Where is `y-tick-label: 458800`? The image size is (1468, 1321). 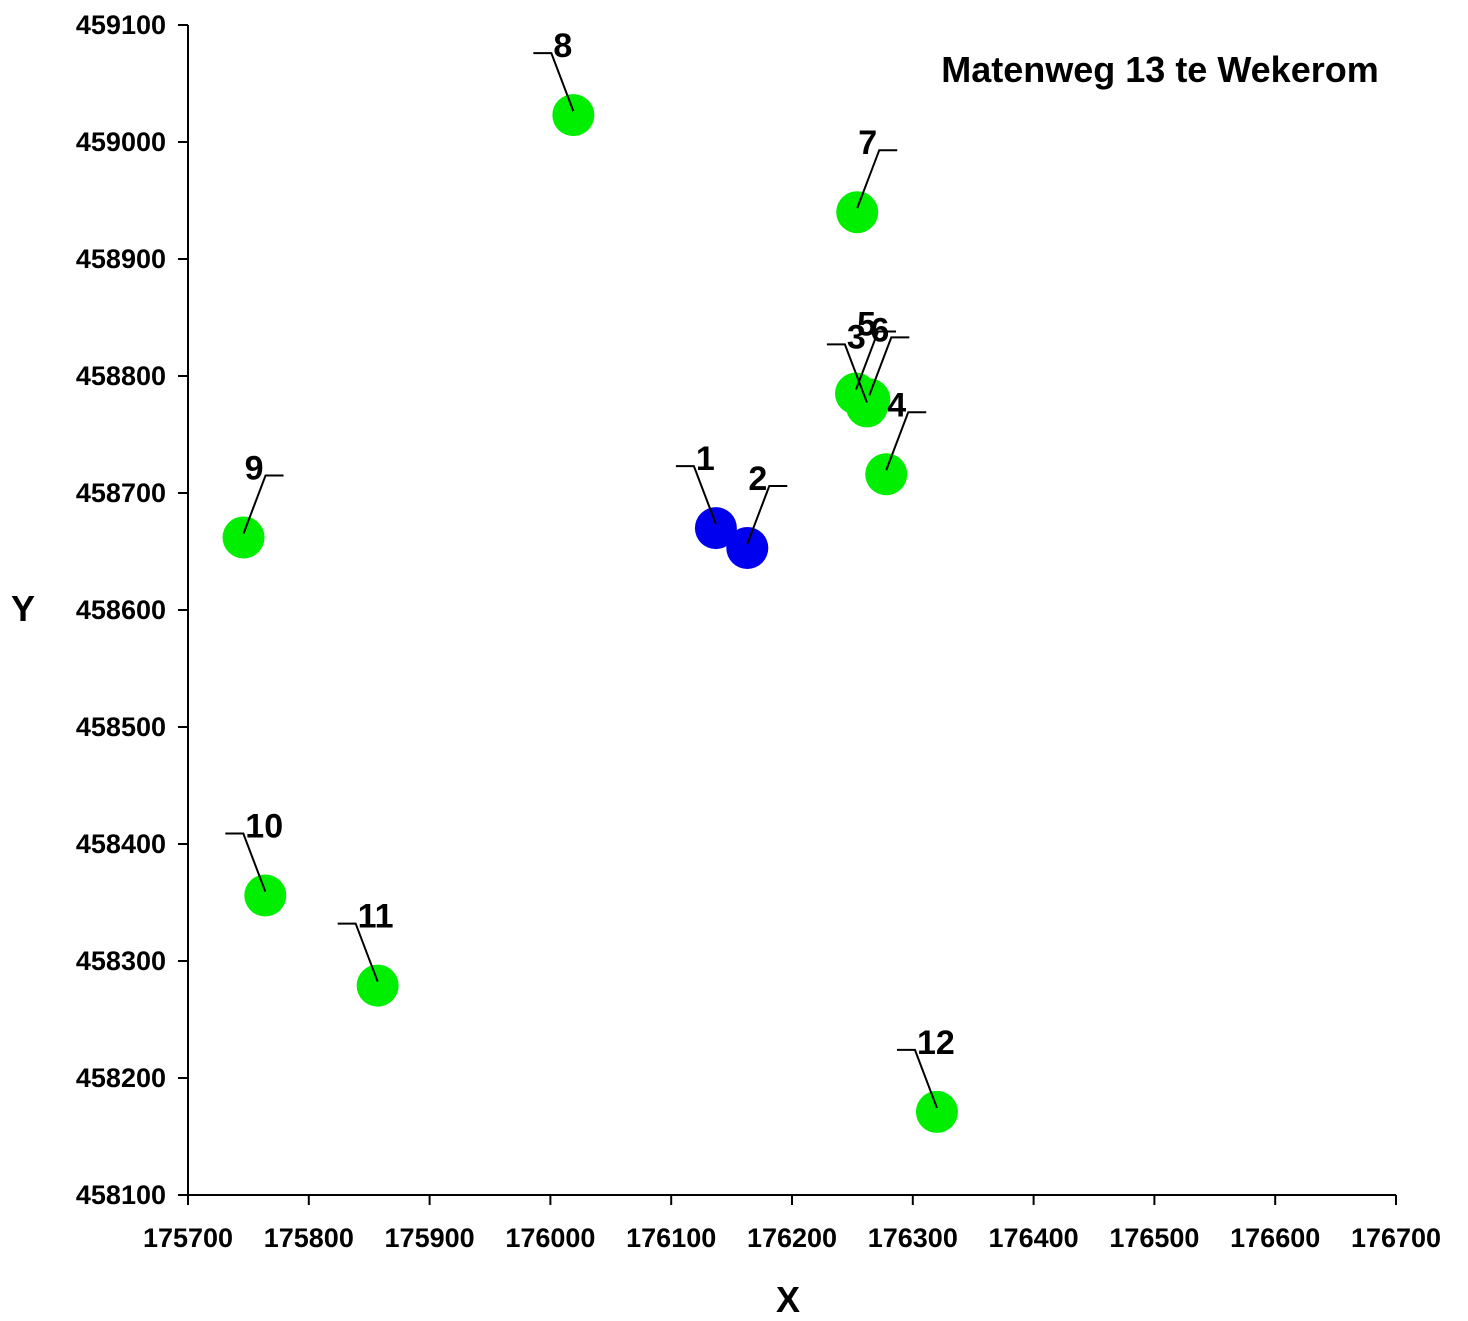
y-tick-label: 458800 is located at coordinates (121, 376).